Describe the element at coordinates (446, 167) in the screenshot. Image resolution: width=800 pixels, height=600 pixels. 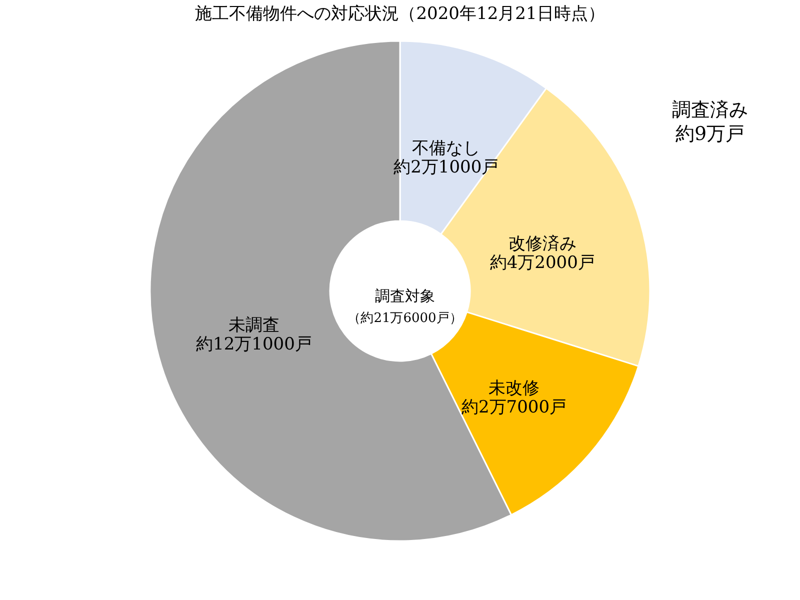
I see `data-label: 約2万1000戸` at that location.